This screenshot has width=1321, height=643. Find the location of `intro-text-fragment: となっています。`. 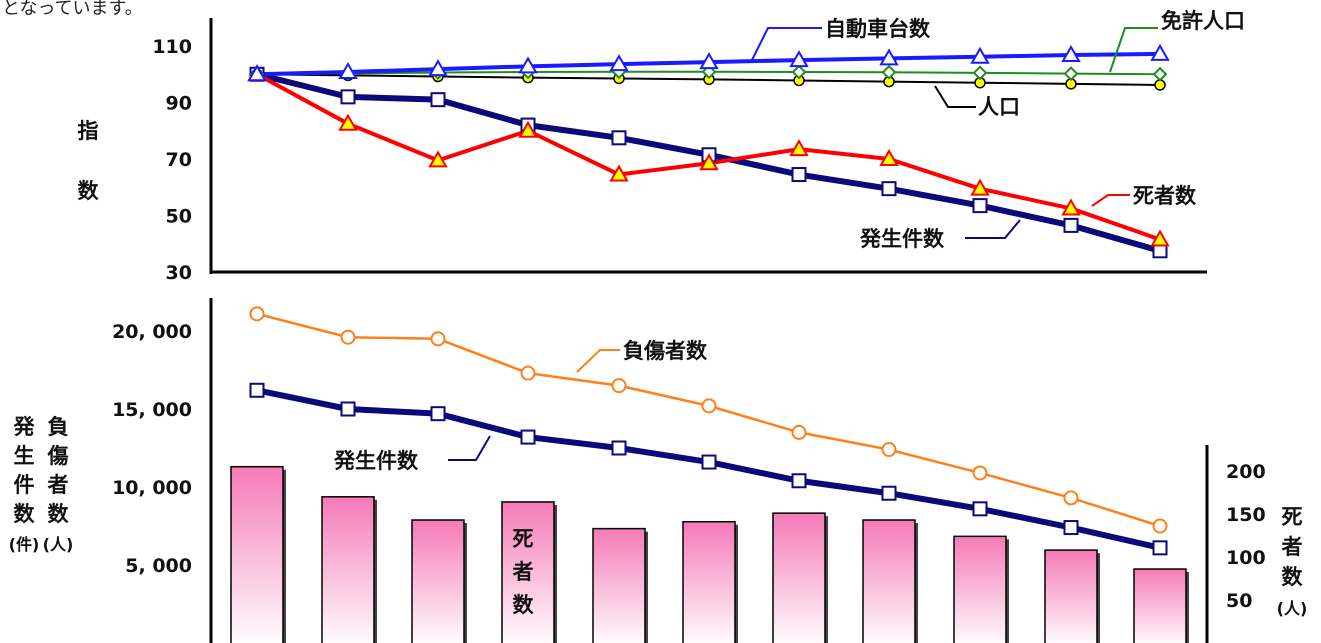

intro-text-fragment: となっています。 is located at coordinates (72, 9).